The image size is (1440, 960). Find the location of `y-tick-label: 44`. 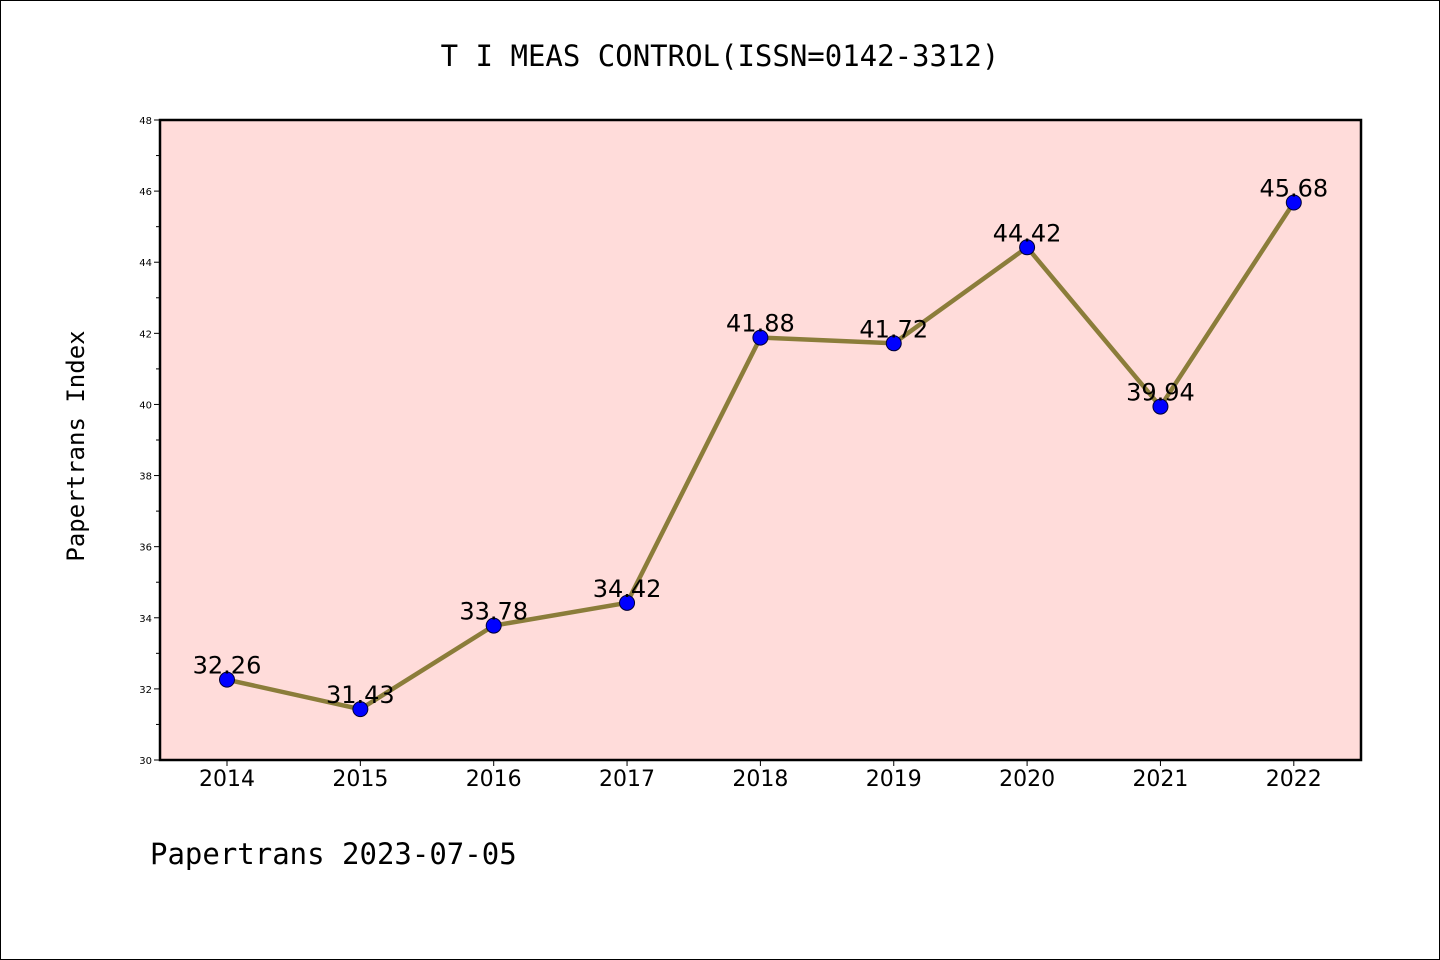

y-tick-label: 44 is located at coordinates (145, 263).